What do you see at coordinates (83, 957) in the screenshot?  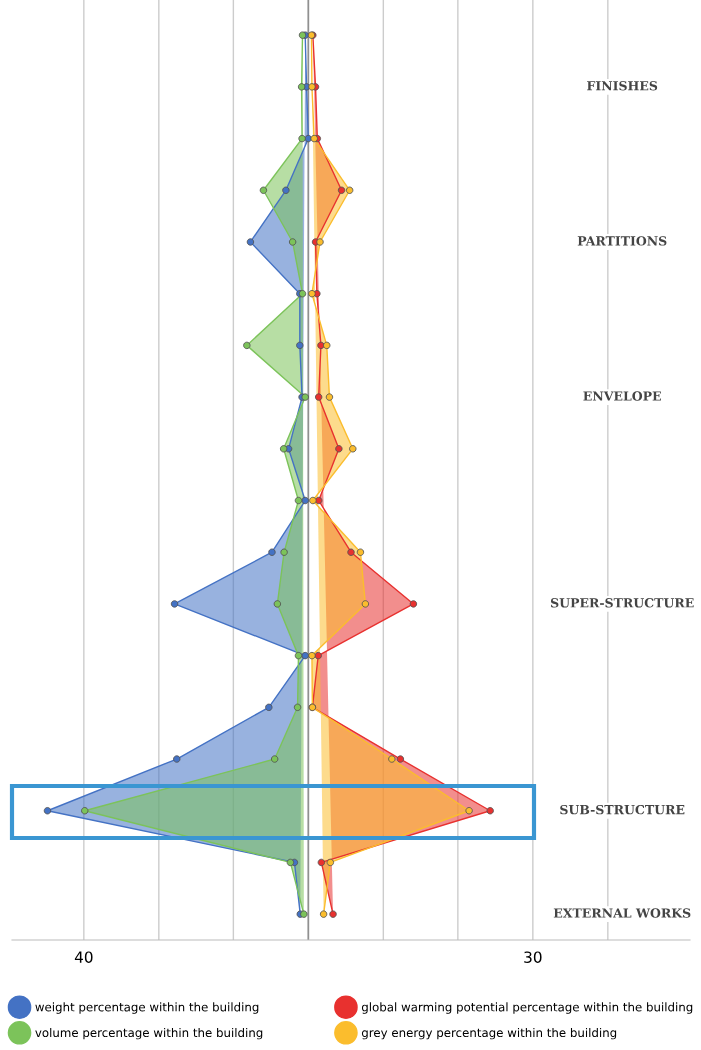 I see `x-tick-label: 40` at bounding box center [83, 957].